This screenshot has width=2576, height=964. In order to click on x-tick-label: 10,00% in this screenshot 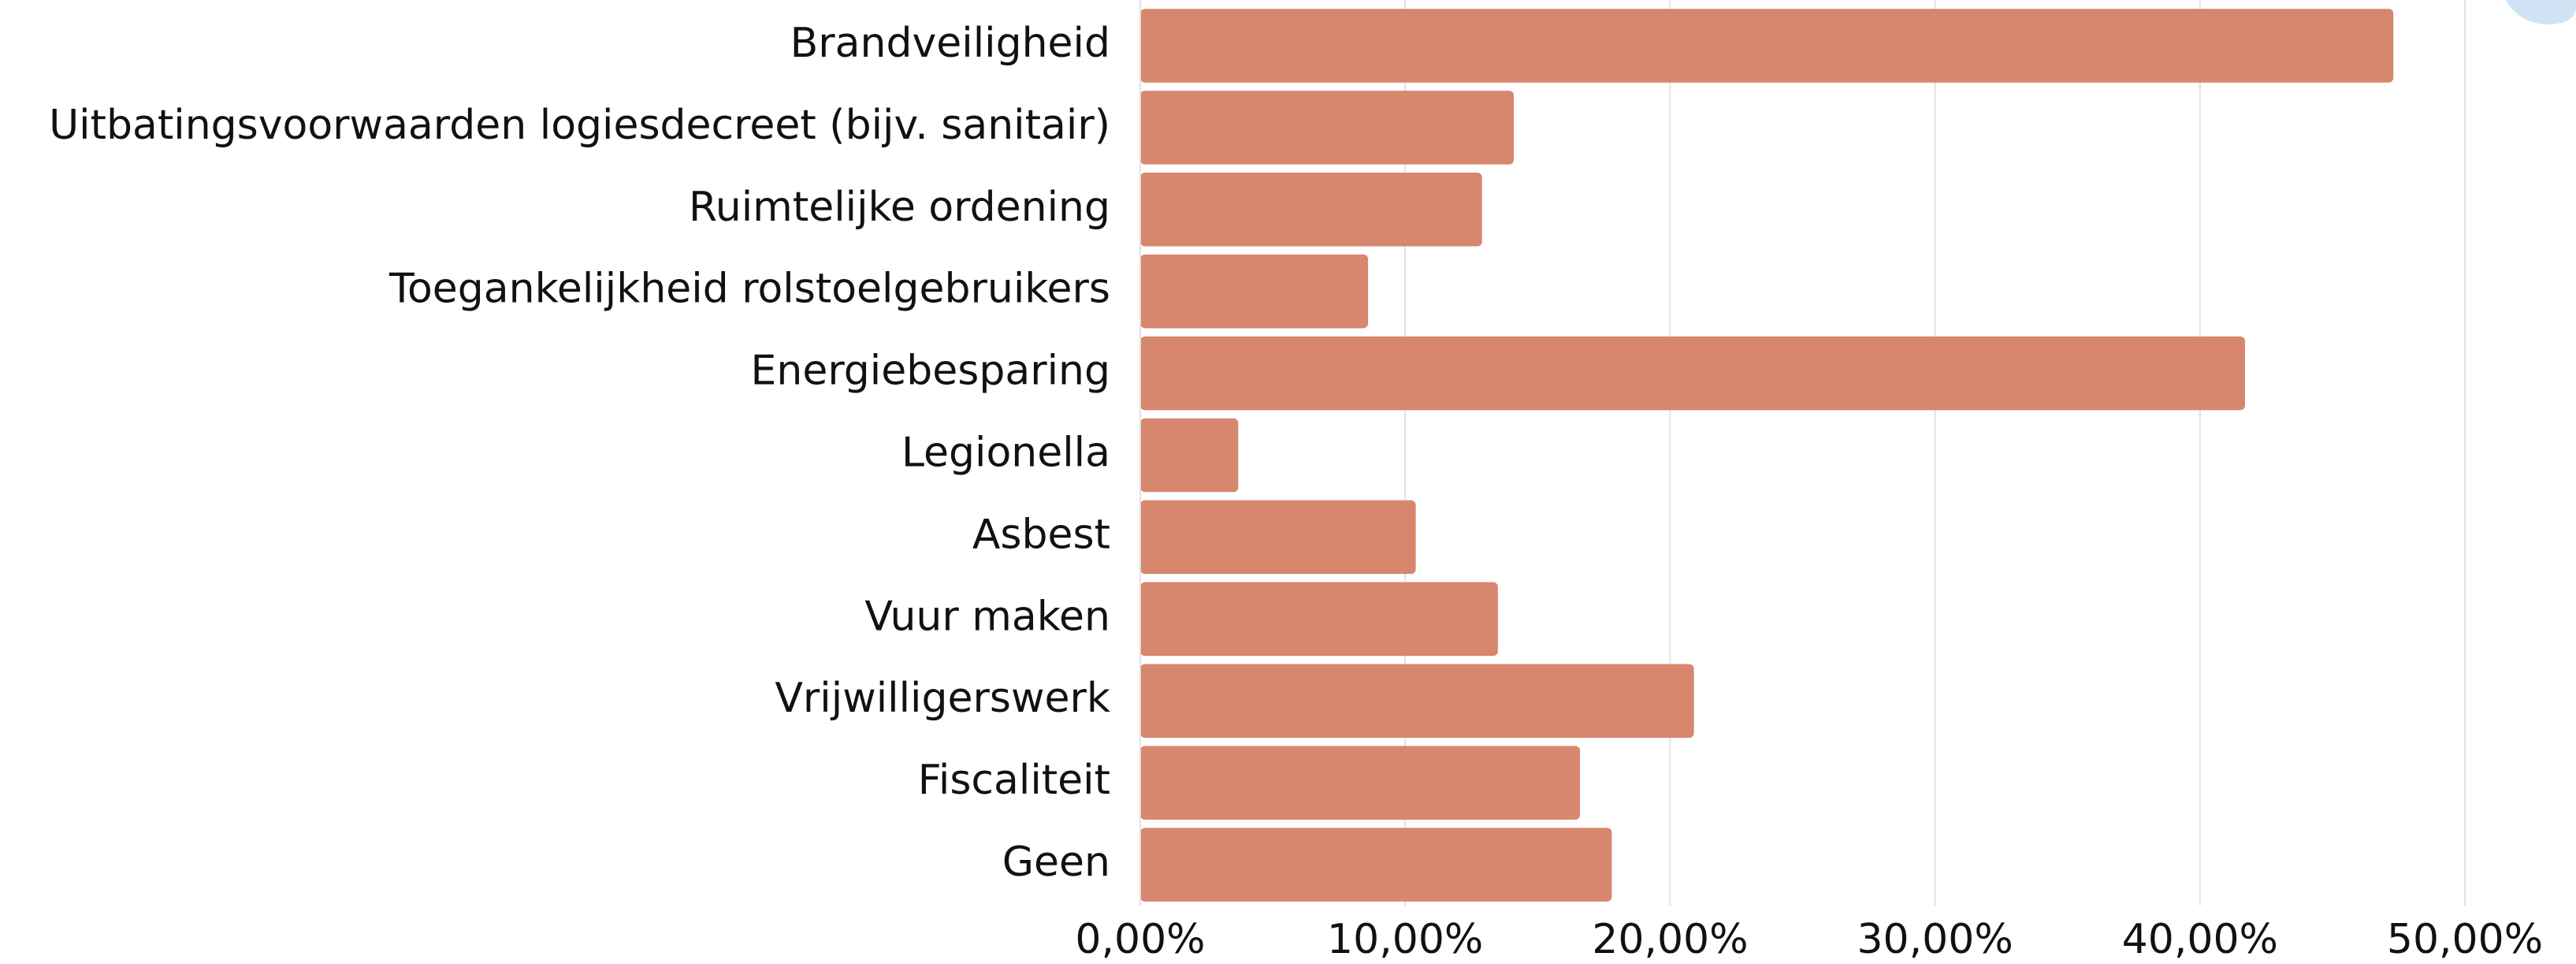, I will do `click(1405, 939)`.